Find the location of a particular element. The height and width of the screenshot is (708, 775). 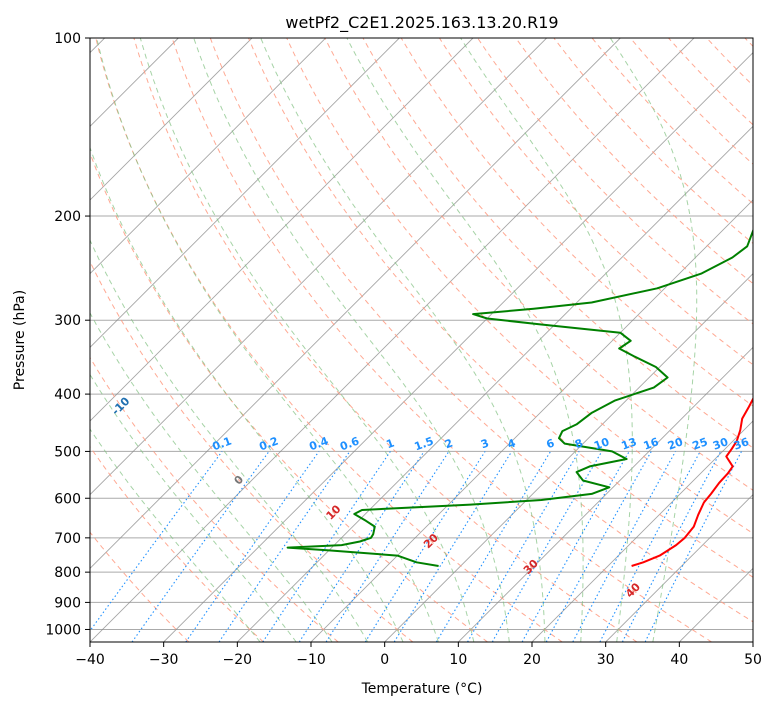

mixing-ratio-label: 0.4 is located at coordinates (318, 443).